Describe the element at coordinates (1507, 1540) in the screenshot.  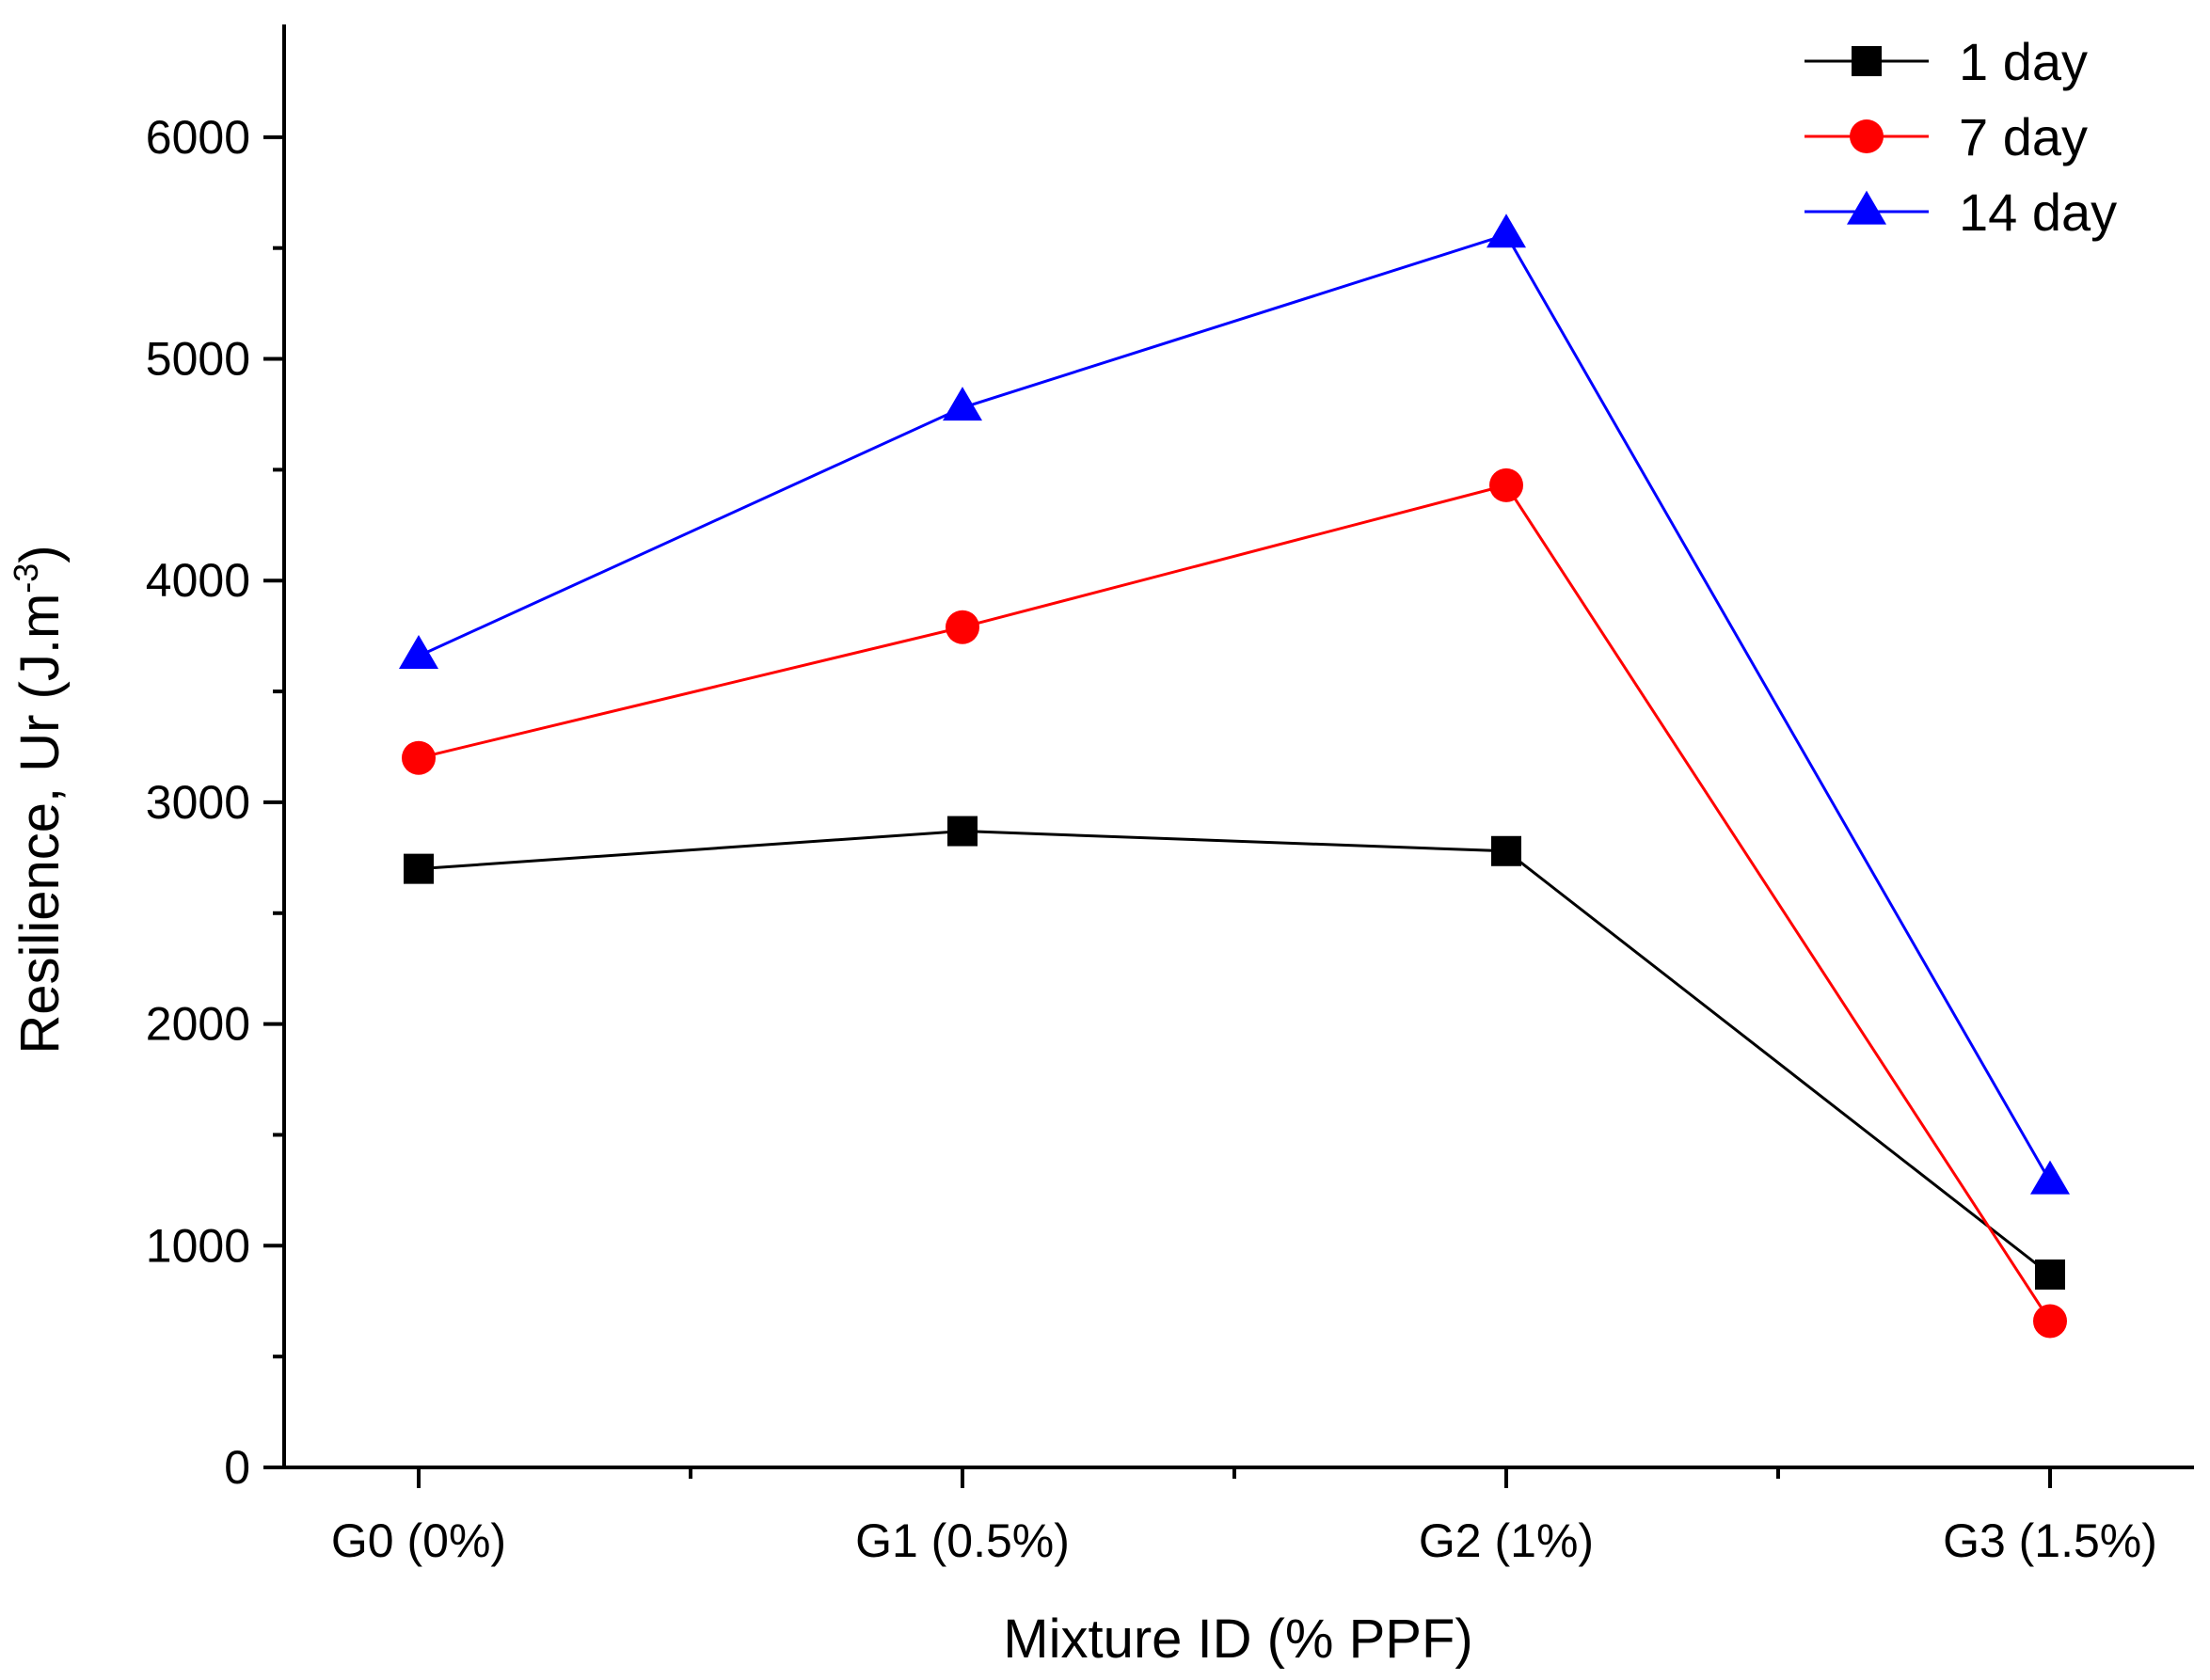
I see `x-tick-label: G2 (1%)` at that location.